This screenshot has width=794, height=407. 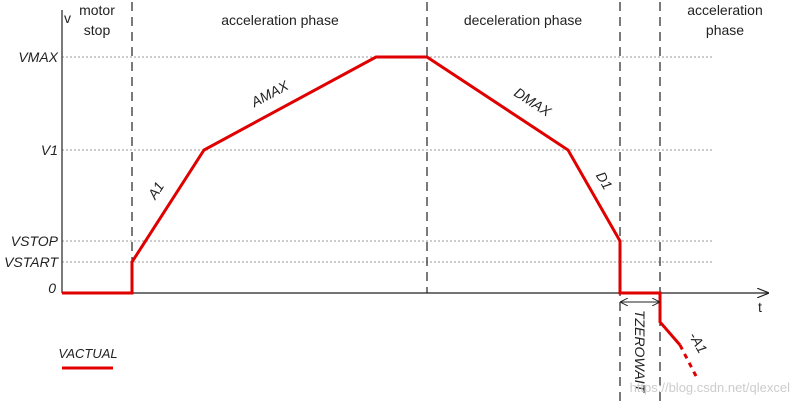 What do you see at coordinates (604, 181) in the screenshot?
I see `ramp-label: D1` at bounding box center [604, 181].